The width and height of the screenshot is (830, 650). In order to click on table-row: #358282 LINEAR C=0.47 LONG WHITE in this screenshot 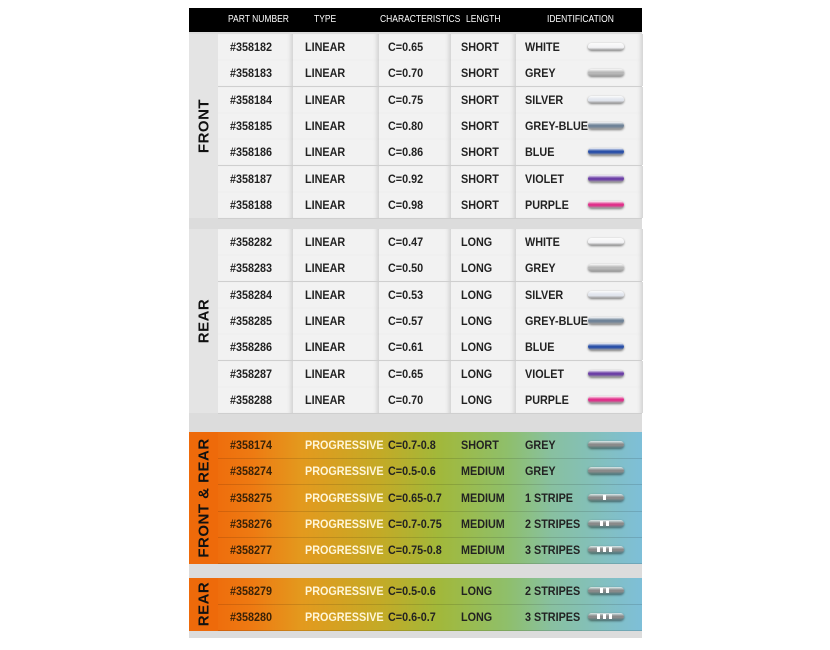, I will do `click(430, 242)`.